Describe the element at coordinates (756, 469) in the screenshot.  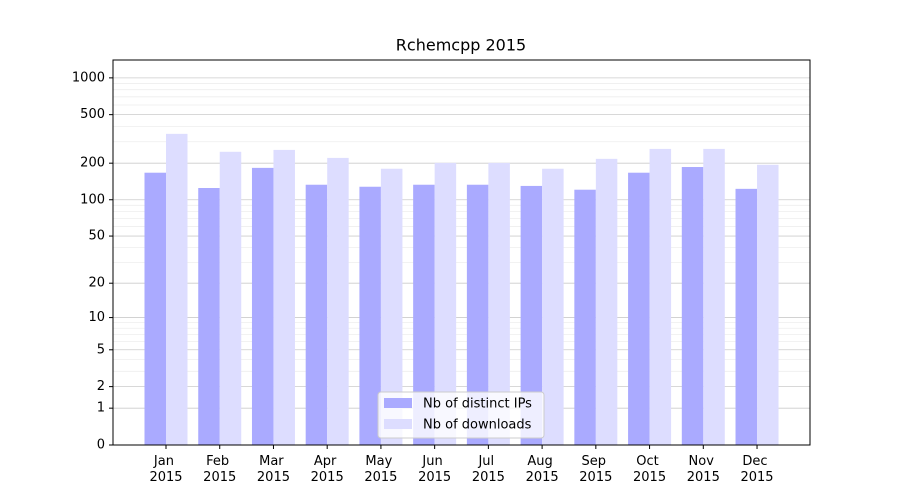
I see `x-tick-label: Dec 2015` at that location.